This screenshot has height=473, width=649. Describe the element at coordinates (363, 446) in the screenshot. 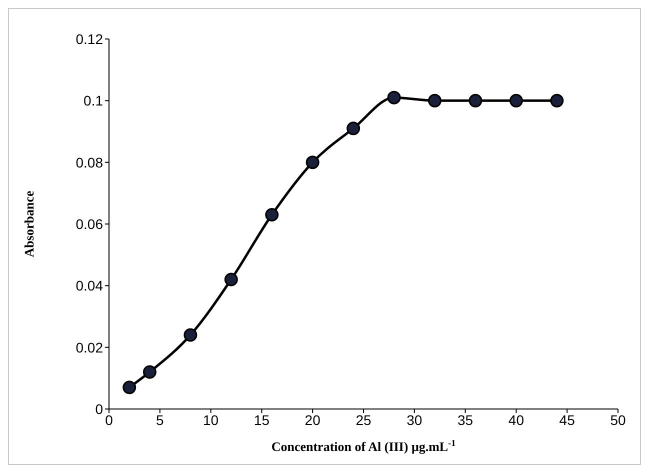

I see `x-axis-title: Concentration of Al (III) μg.mL$^{-1}$` at that location.